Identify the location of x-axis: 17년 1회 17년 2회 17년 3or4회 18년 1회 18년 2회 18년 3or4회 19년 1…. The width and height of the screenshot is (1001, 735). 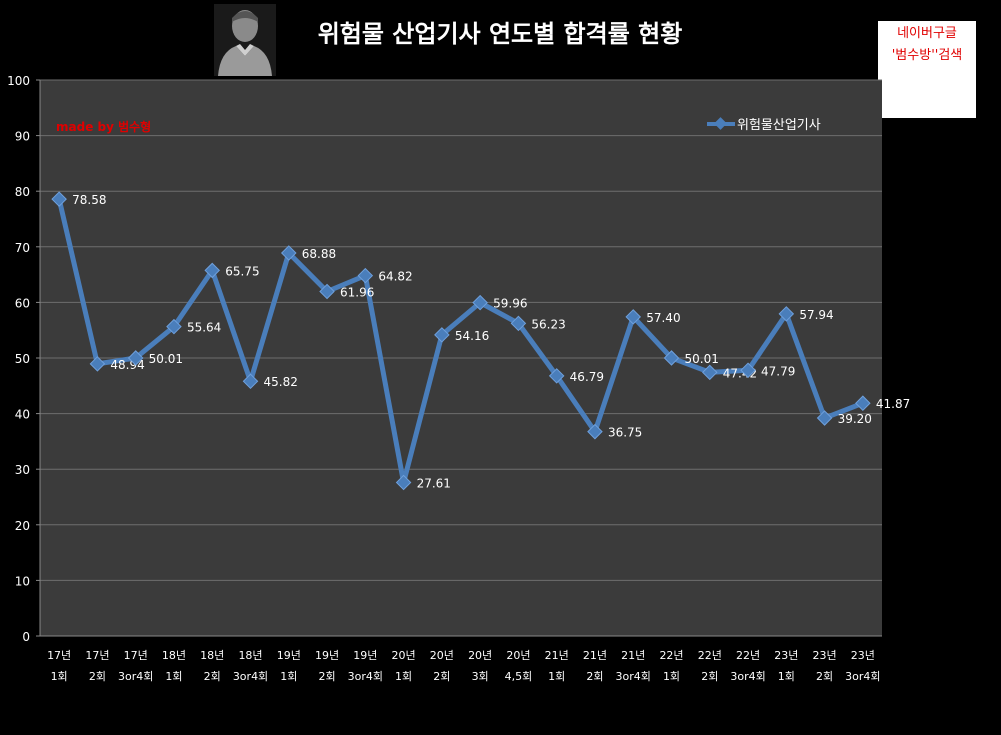
(461, 659).